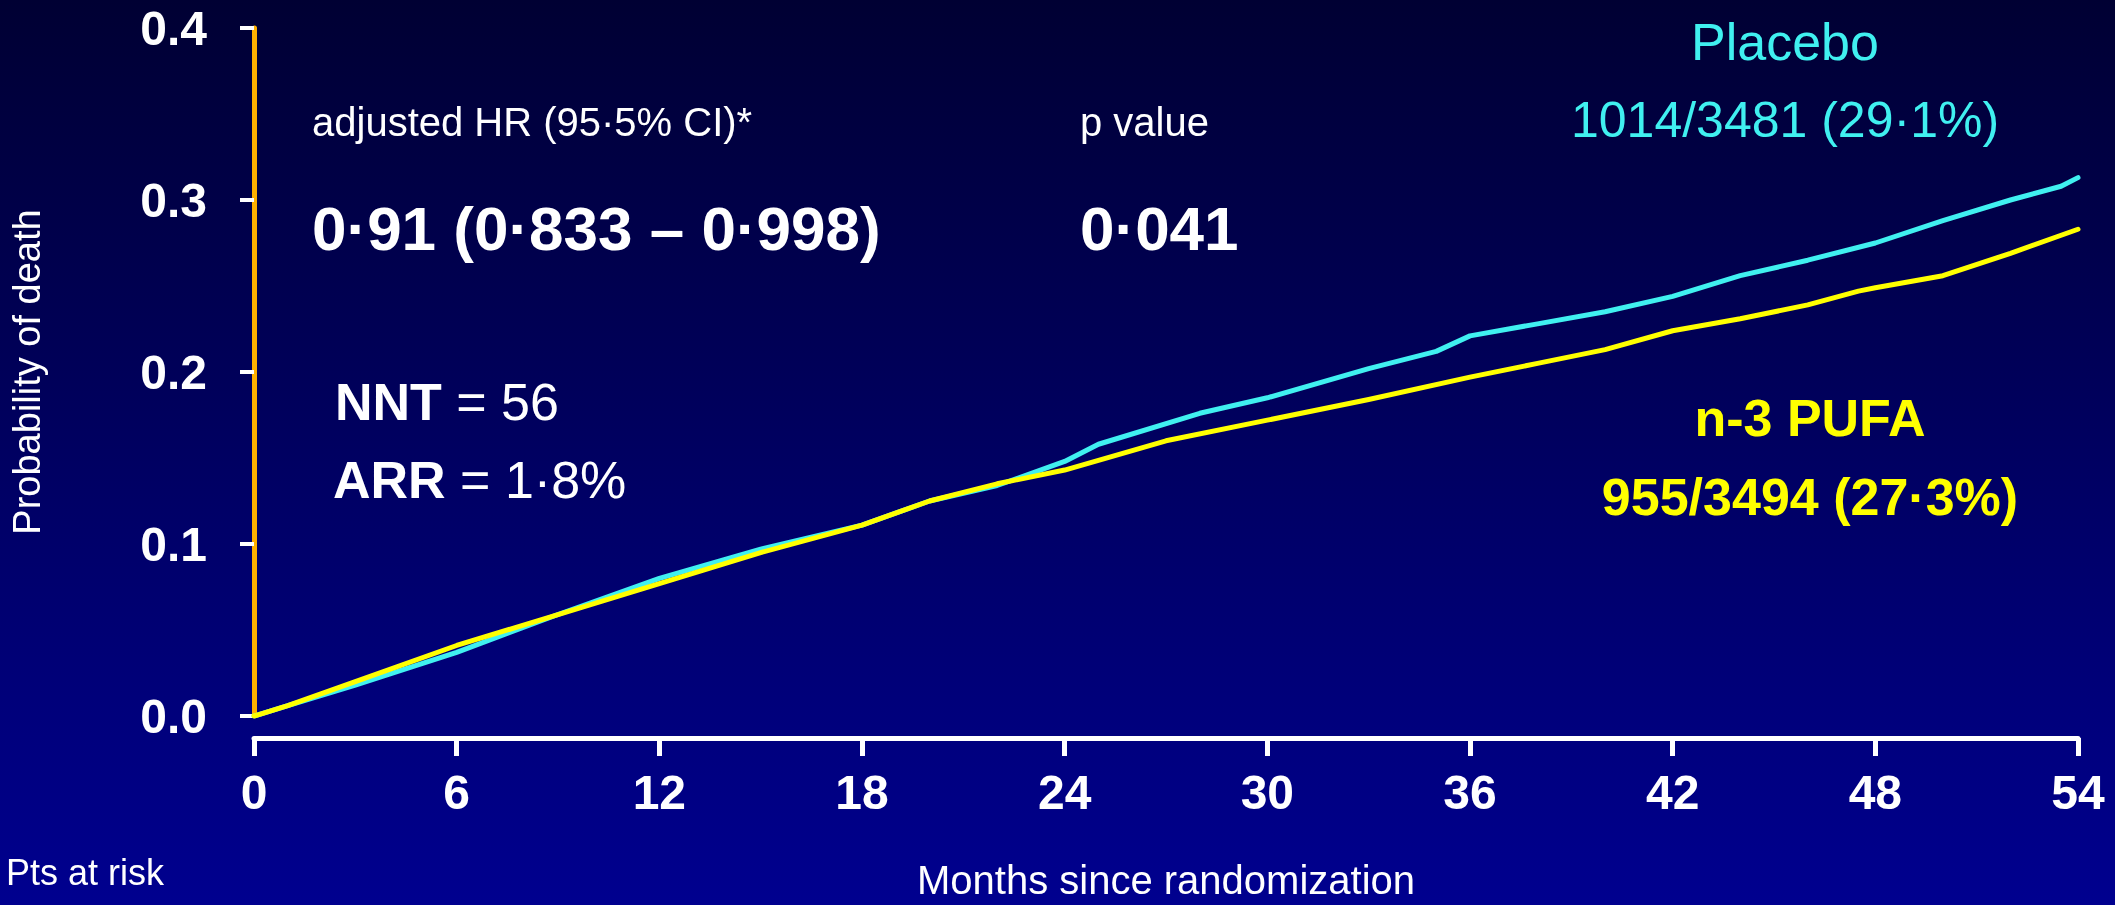  Describe the element at coordinates (1810, 418) in the screenshot. I see `series-label: n-3 PUFA` at that location.